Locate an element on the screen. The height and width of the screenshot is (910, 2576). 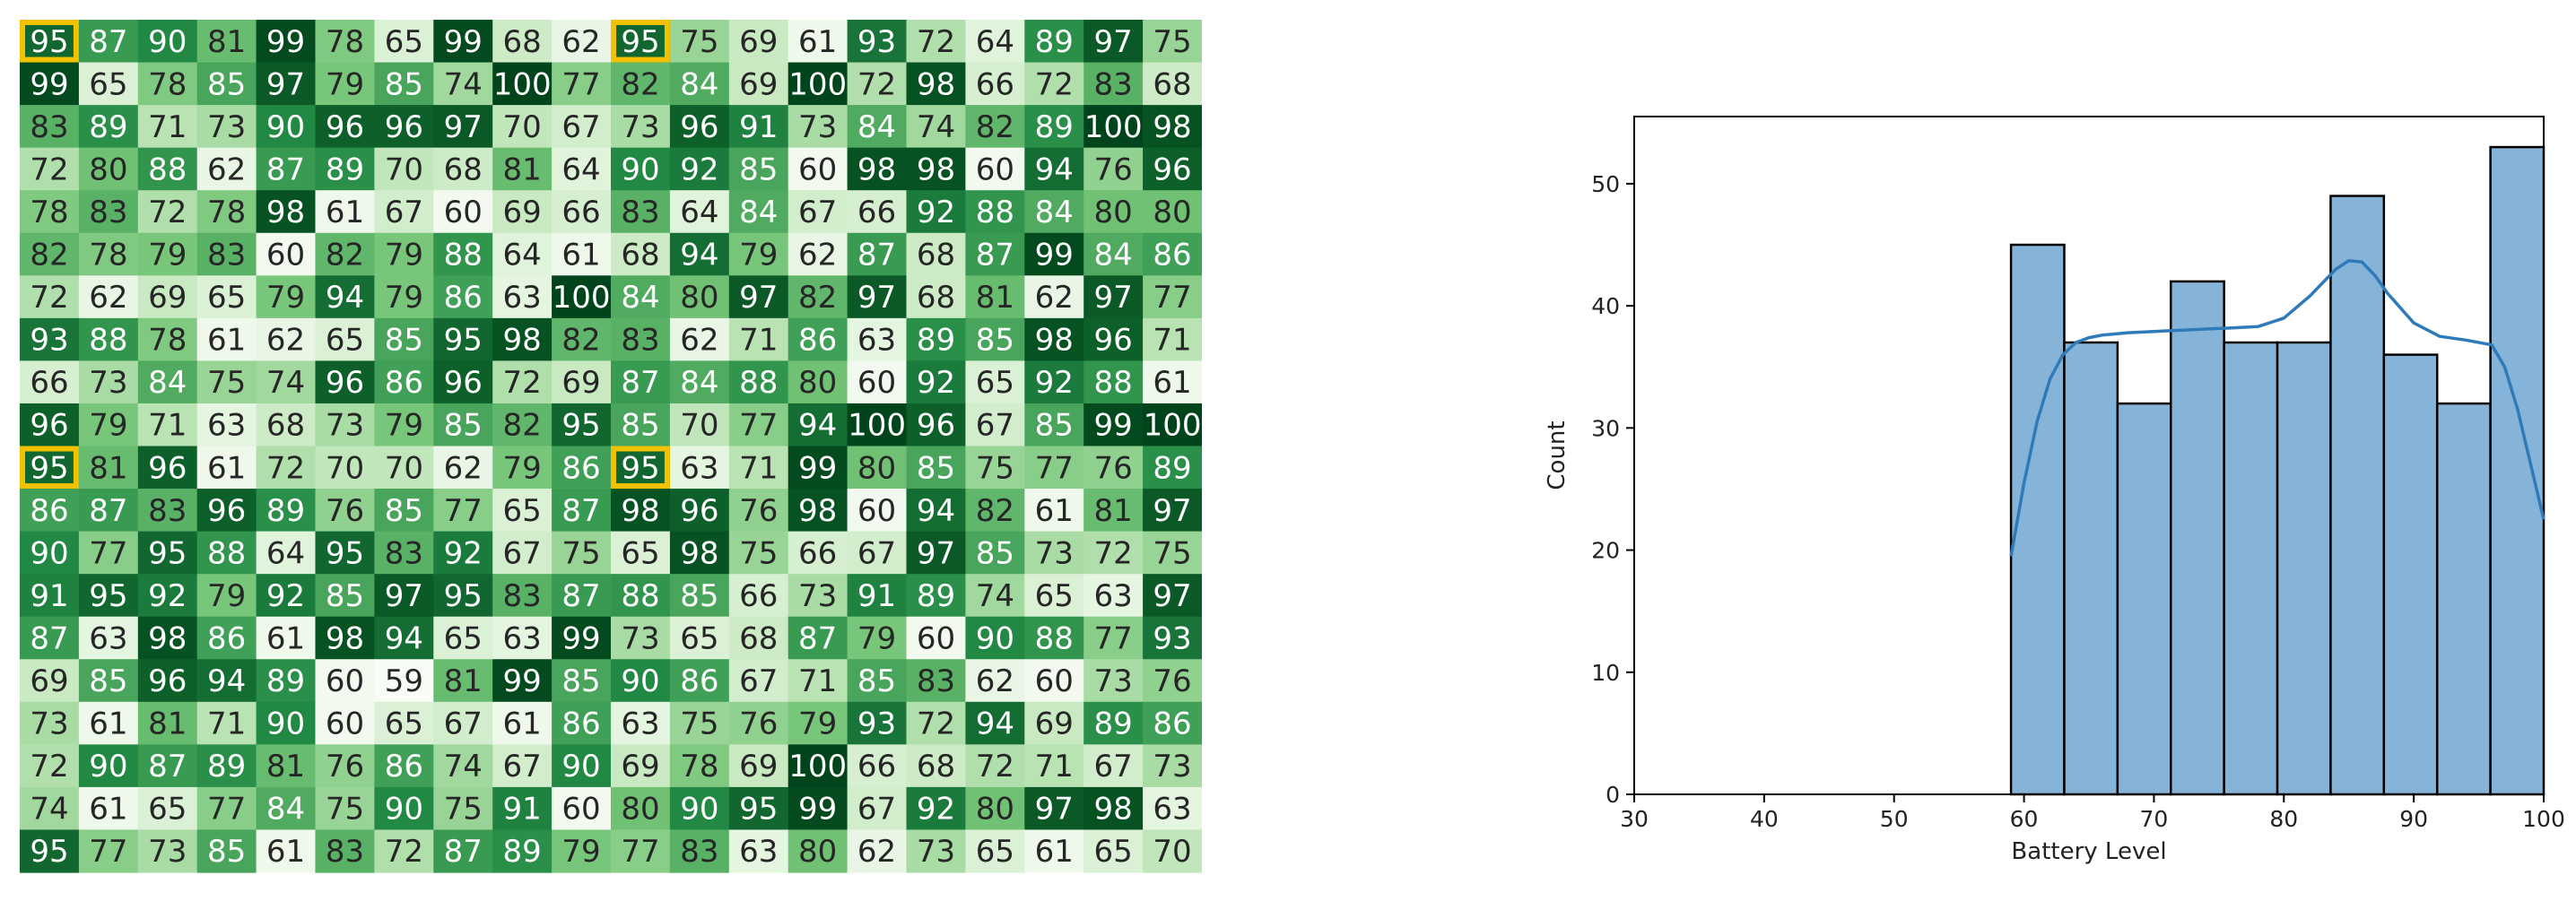
heatmap-cell-value: 81 is located at coordinates (995, 298).